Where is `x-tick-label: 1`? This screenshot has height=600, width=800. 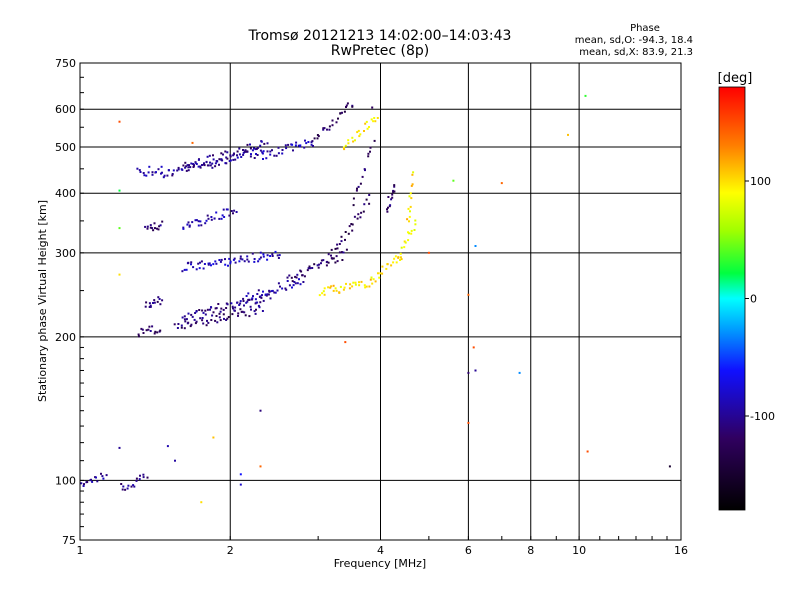 x-tick-label: 1 is located at coordinates (80, 550).